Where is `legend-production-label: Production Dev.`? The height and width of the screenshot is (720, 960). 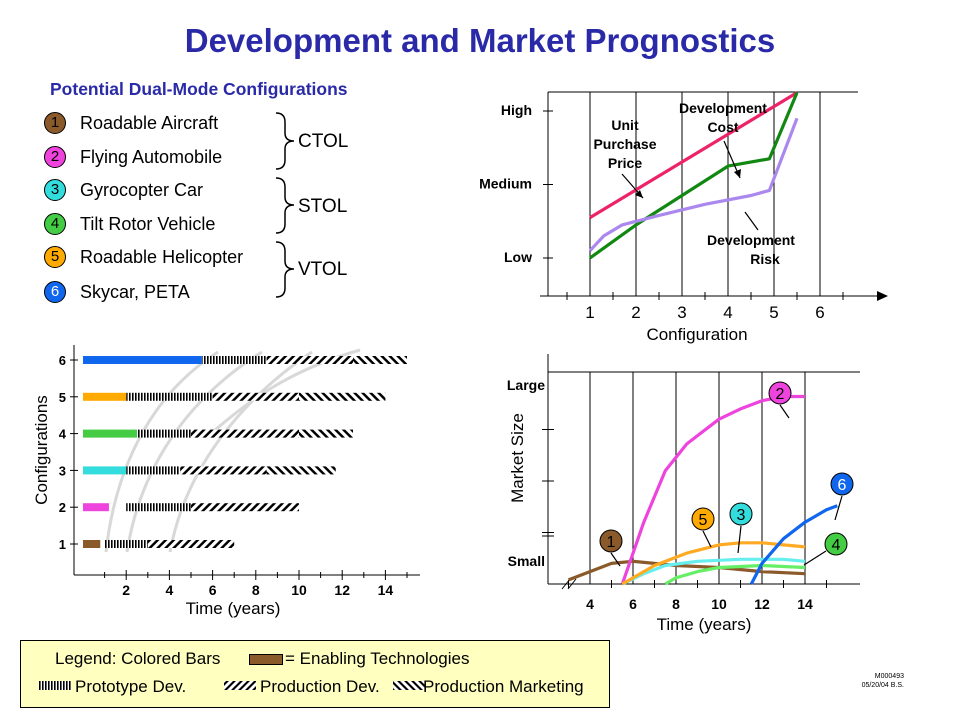
legend-production-label: Production Dev. is located at coordinates (320, 686).